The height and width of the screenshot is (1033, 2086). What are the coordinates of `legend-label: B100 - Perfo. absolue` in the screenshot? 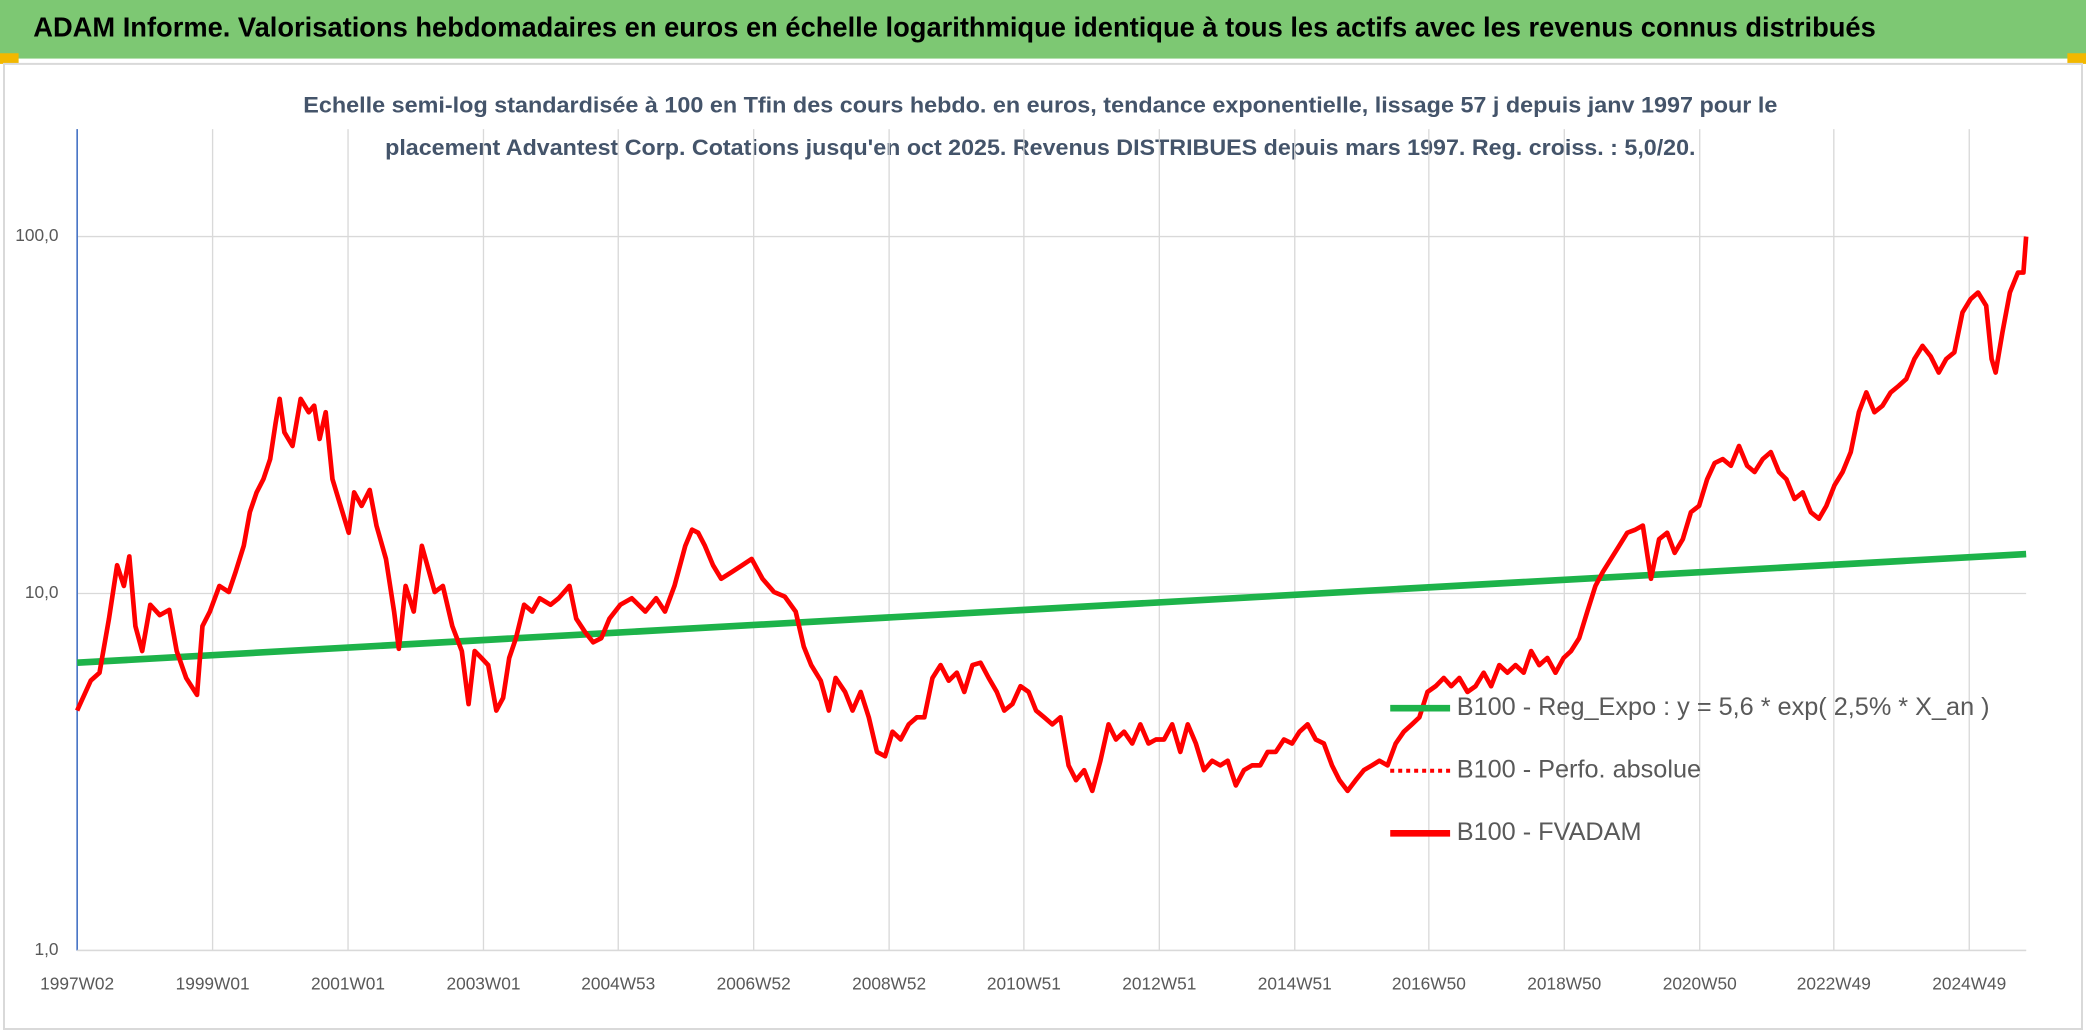 It's located at (1579, 769).